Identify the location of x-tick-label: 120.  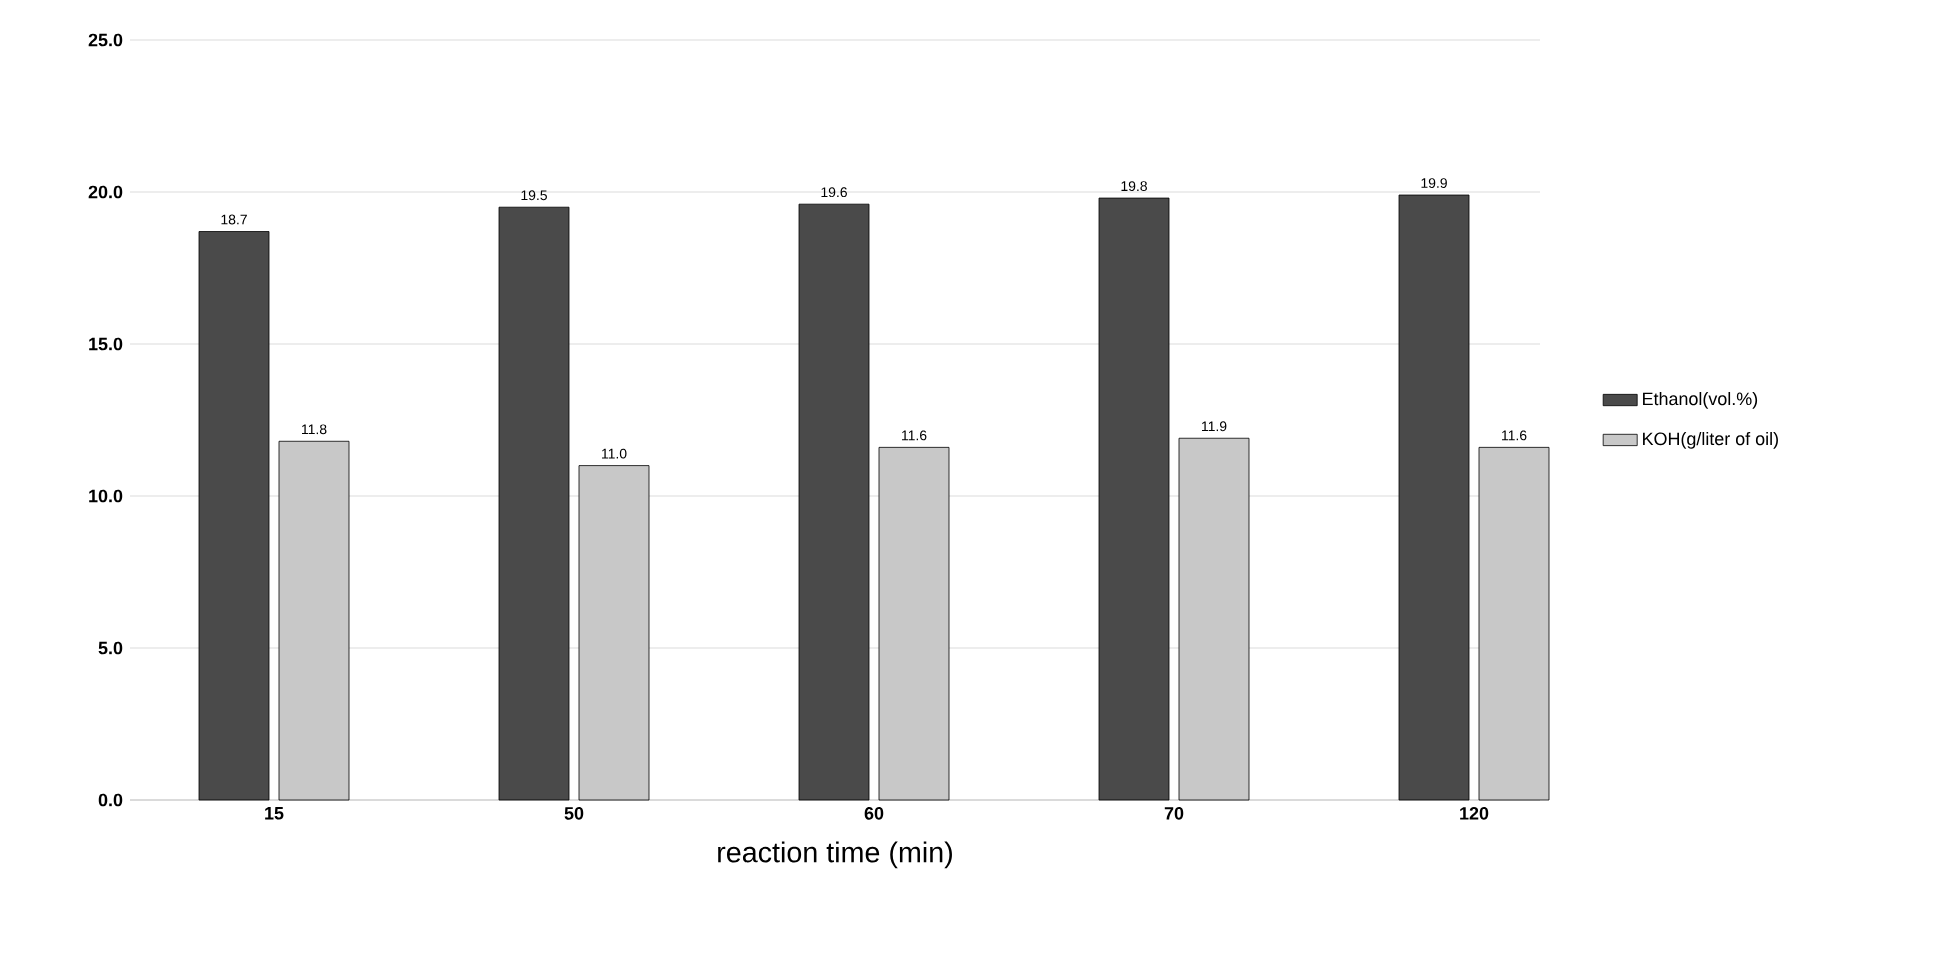
(1474, 813).